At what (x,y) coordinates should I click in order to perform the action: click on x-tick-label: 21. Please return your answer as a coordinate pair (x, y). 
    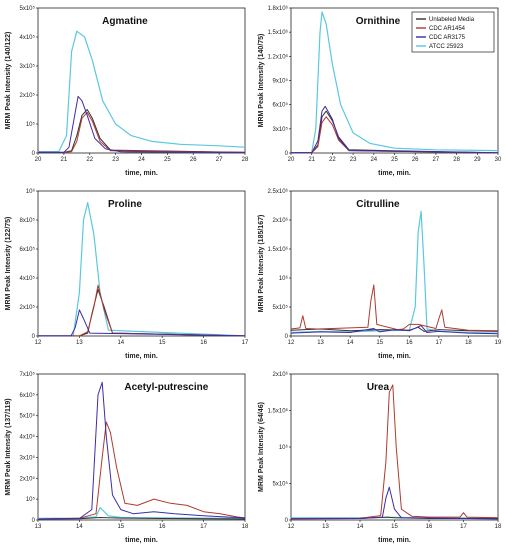
    Looking at the image, I should click on (311, 160).